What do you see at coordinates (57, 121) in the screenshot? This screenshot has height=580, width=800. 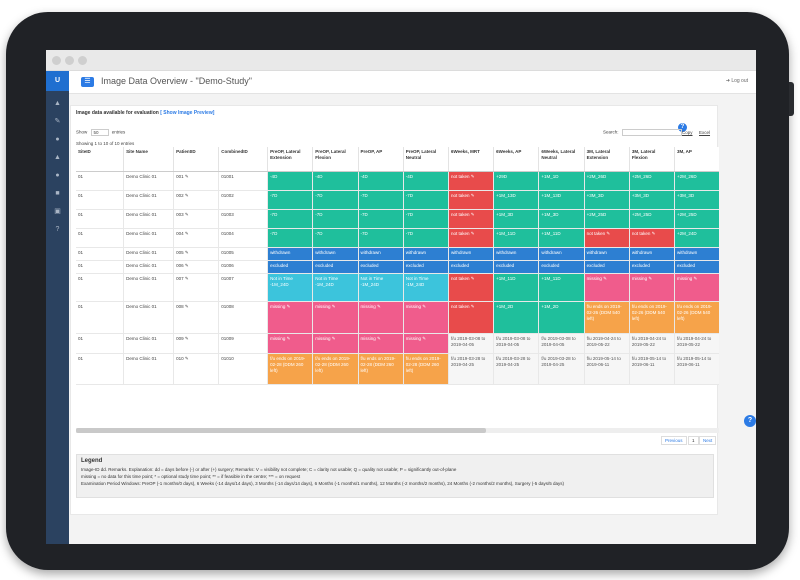 I see `pencil-icon: ✎` at bounding box center [57, 121].